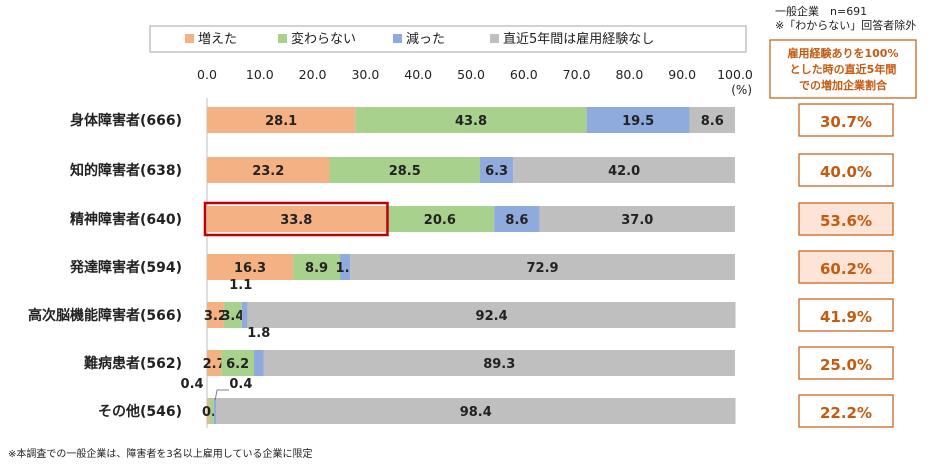  Describe the element at coordinates (843, 85) in the screenshot. I see `right-panel-header-line-3: での増加企業割合` at that location.